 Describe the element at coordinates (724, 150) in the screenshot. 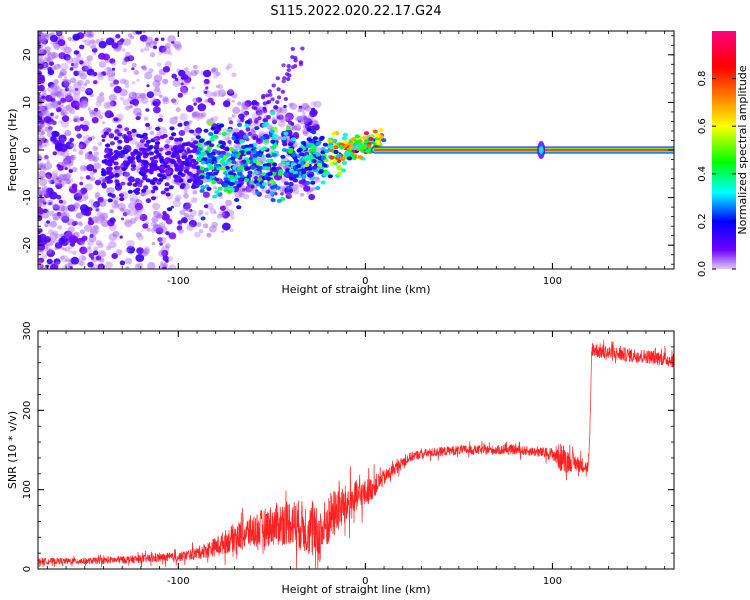

I see `colorbar-gradient` at that location.